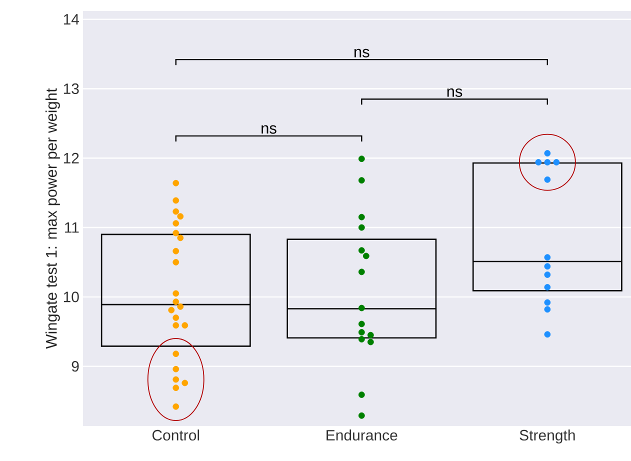  Describe the element at coordinates (72, 227) in the screenshot. I see `y-tick-label: 11` at that location.